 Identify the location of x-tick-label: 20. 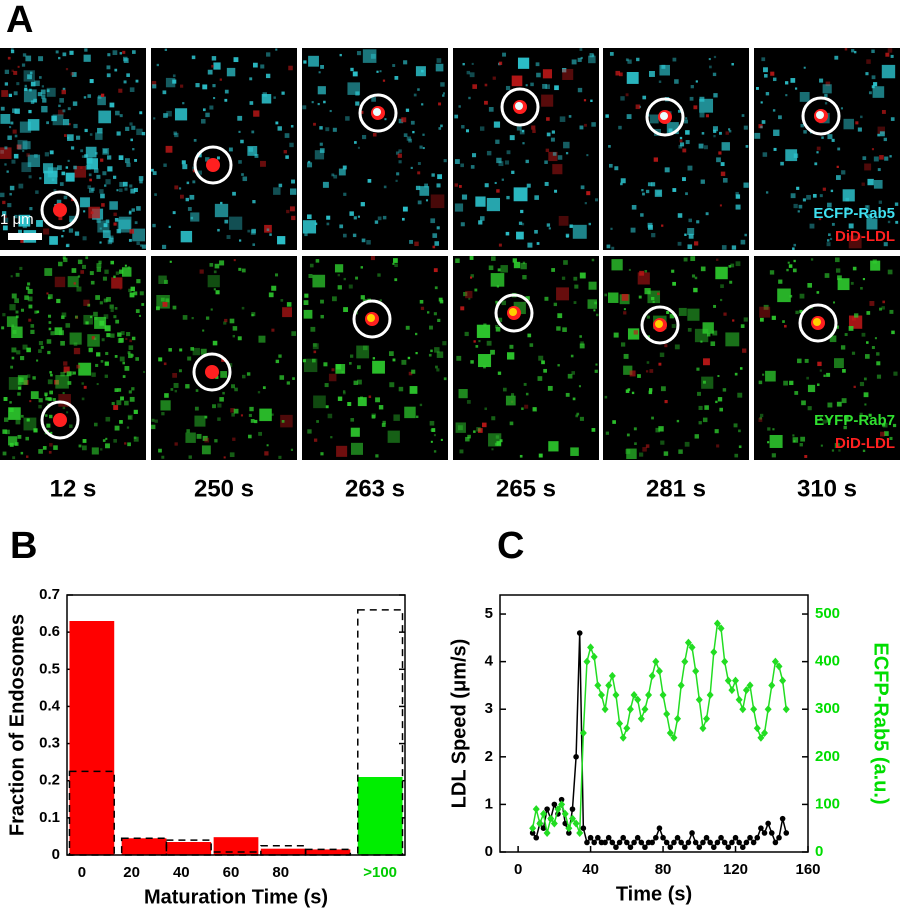
(131, 872).